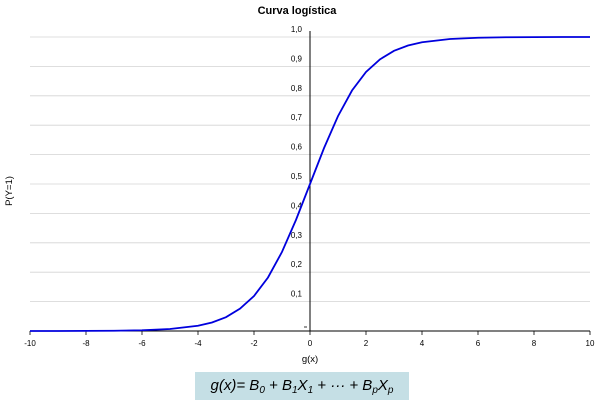 Image resolution: width=606 pixels, height=404 pixels. Describe the element at coordinates (343, 385) in the screenshot. I see `formula-part: + ··· + B` at that location.